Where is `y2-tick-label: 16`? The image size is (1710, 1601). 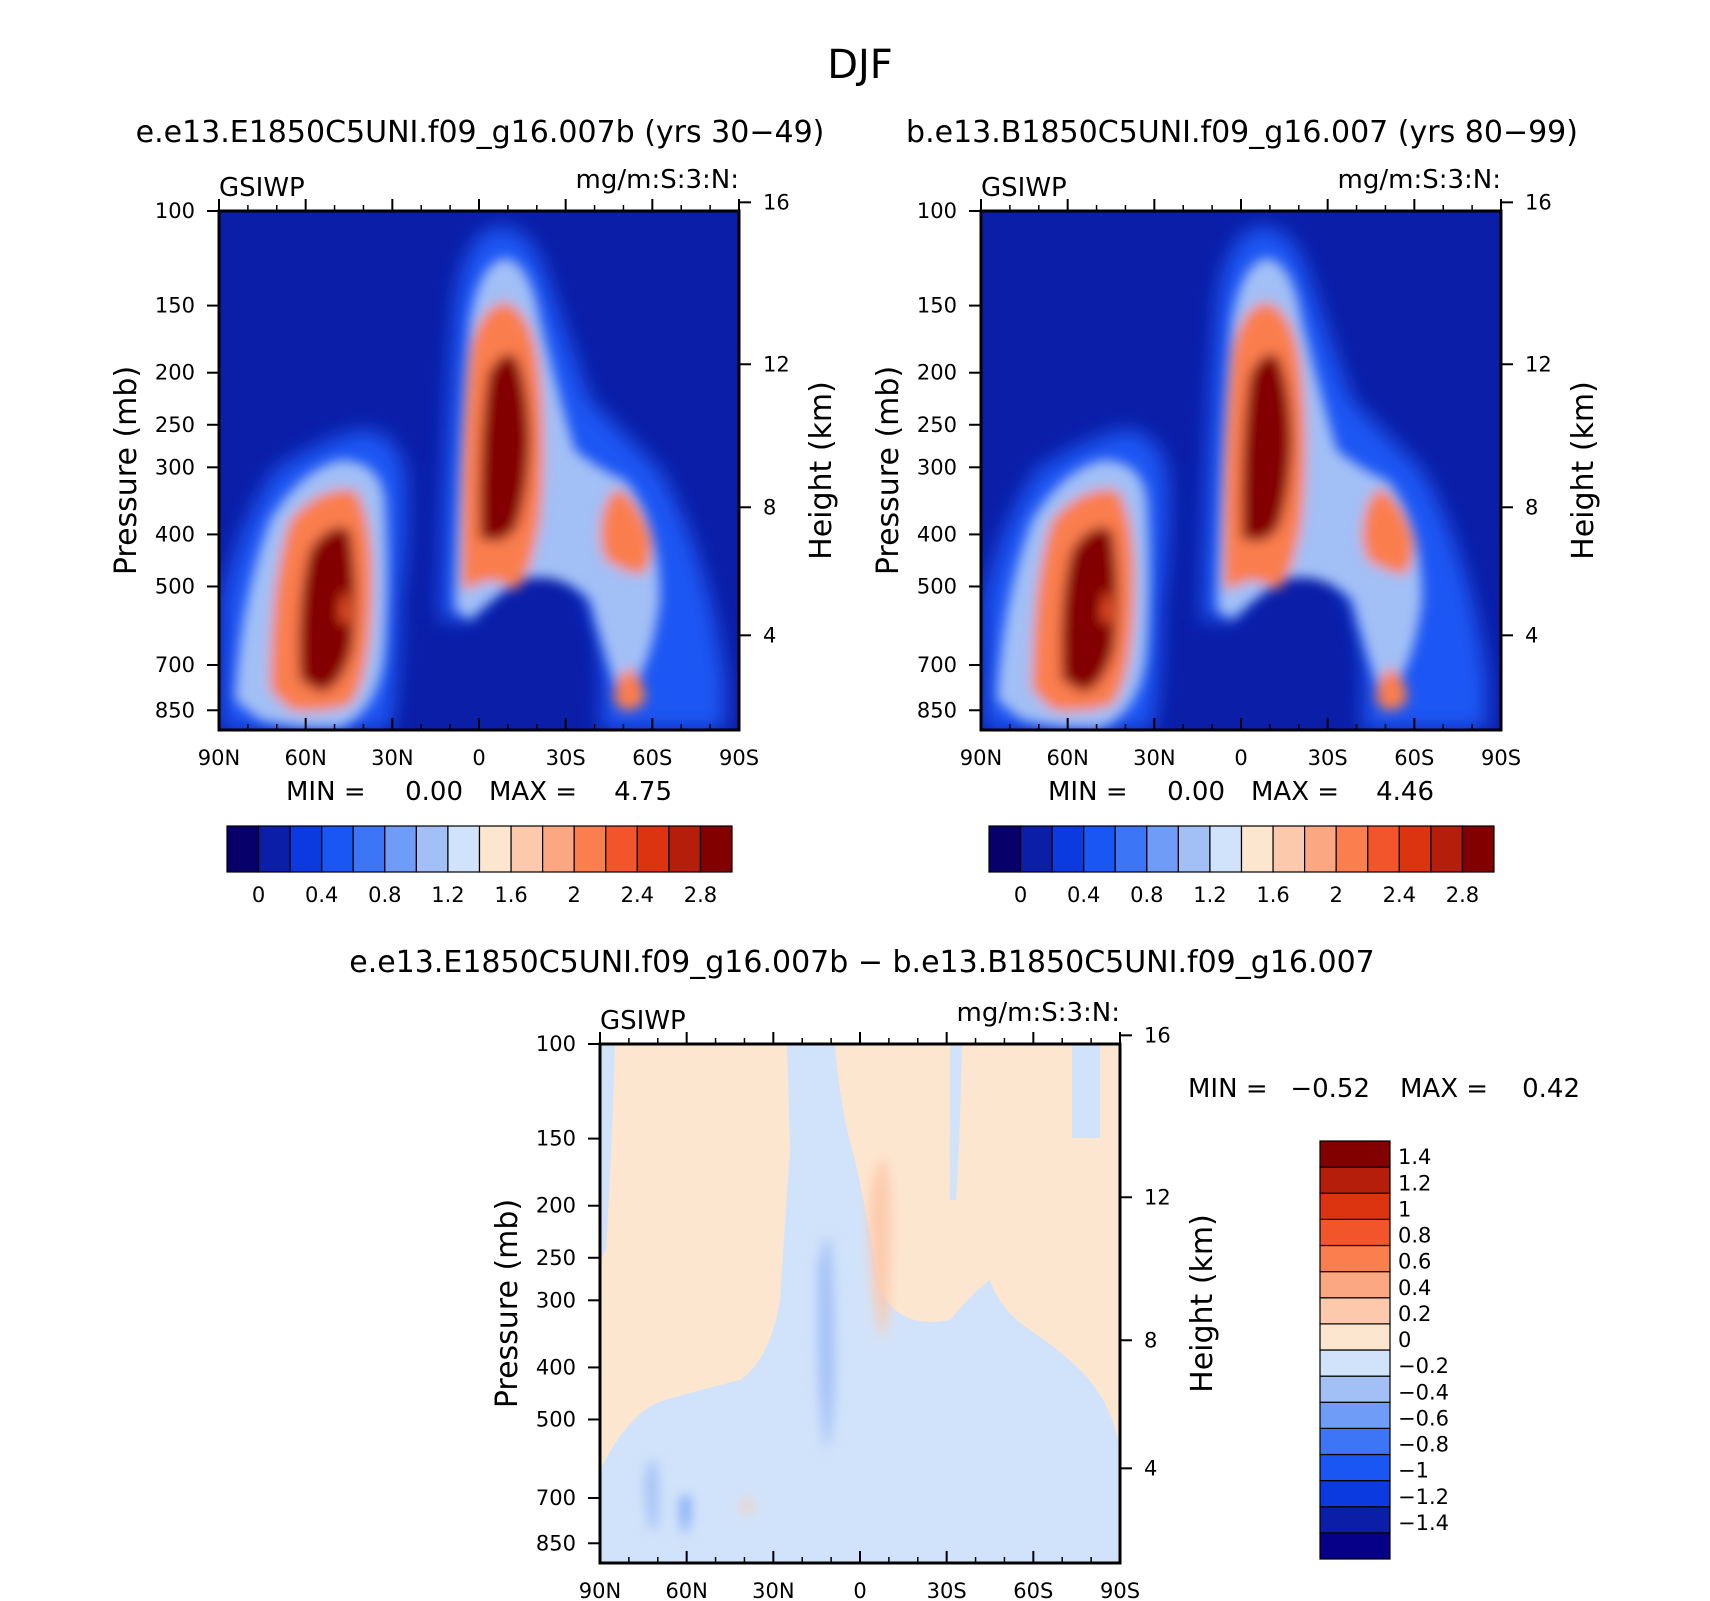
y2-tick-label: 16 is located at coordinates (1157, 1035).